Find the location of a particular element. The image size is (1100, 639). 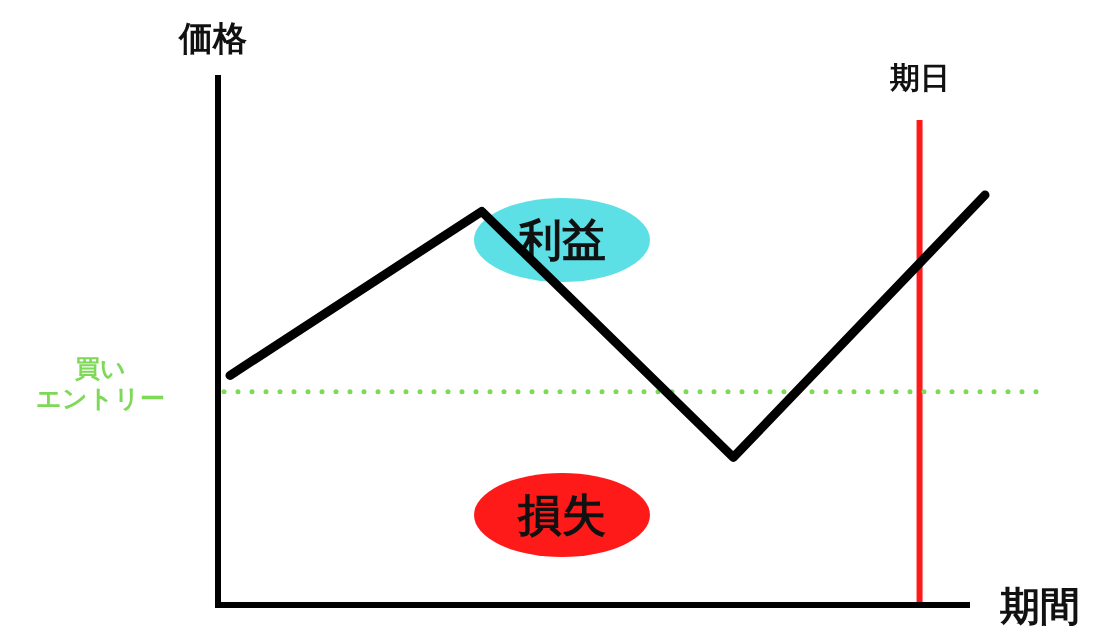

y-axis-title: 価格 is located at coordinates (212, 38).